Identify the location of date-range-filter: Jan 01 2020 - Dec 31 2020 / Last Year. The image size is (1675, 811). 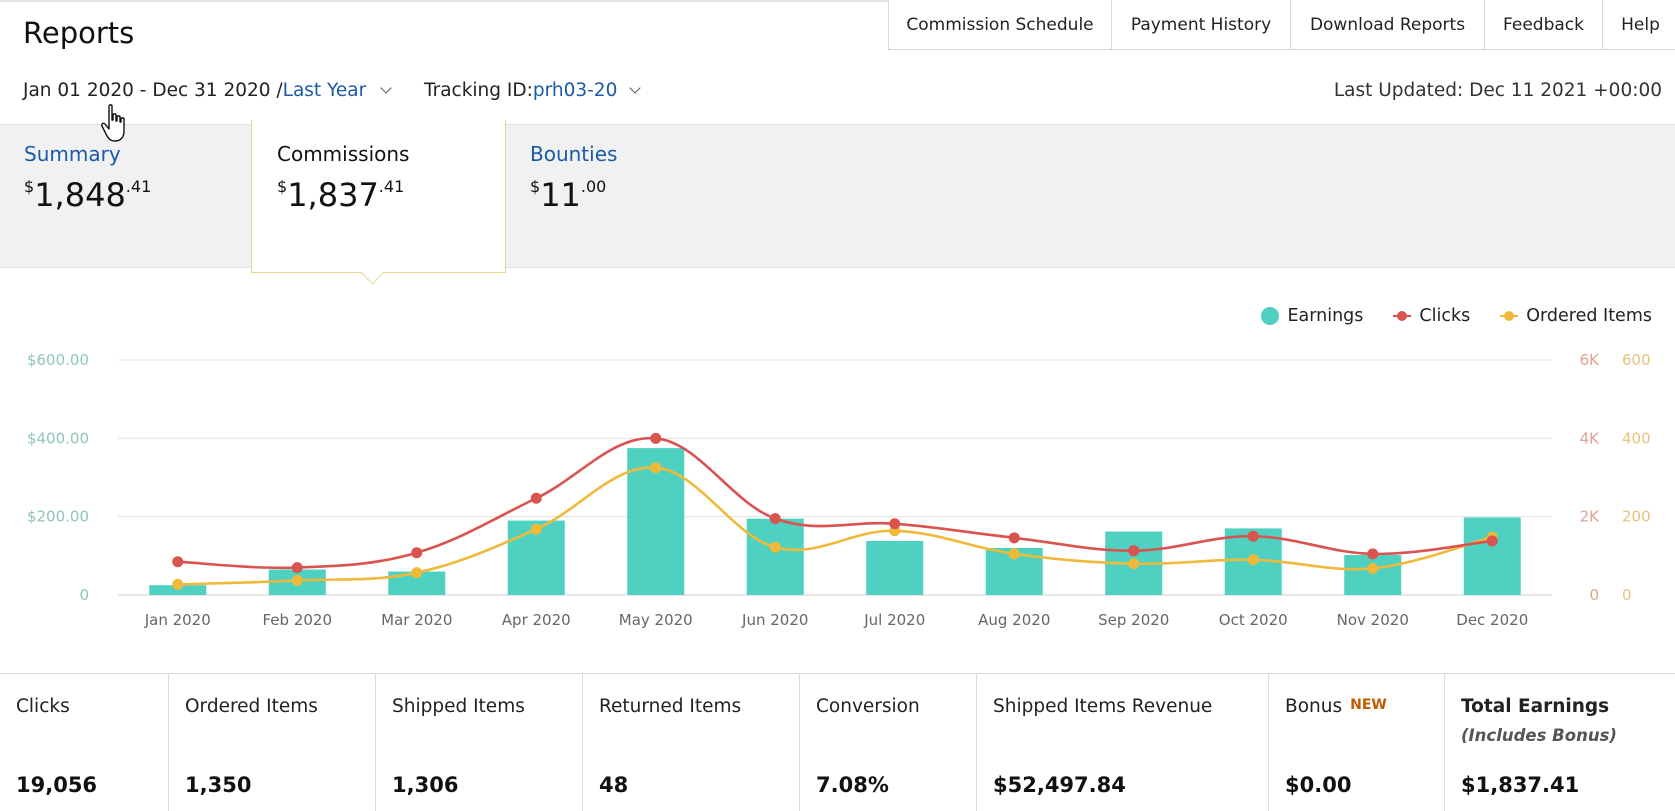
(210, 90).